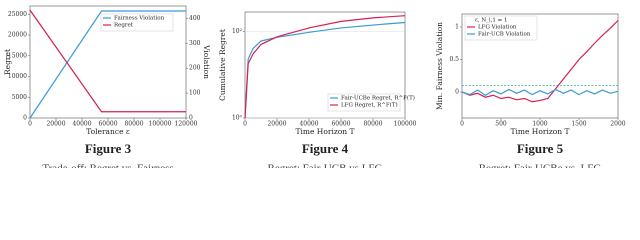 Image resolution: width=640 pixels, height=240 pixels. Describe the element at coordinates (195, 68) in the screenshot. I see `y2-tick-label: 200` at that location.